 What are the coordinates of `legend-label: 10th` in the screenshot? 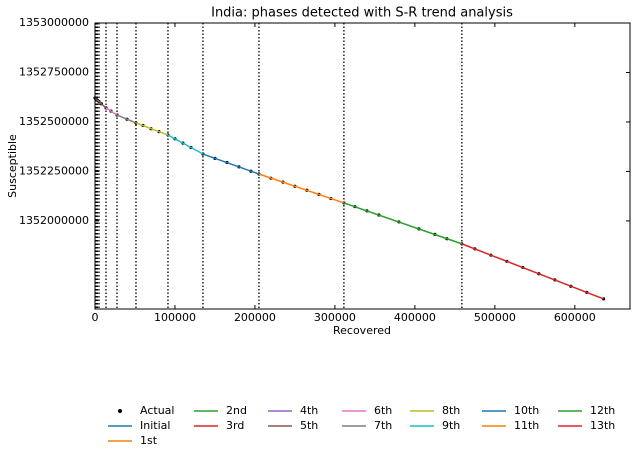 It's located at (526, 410).